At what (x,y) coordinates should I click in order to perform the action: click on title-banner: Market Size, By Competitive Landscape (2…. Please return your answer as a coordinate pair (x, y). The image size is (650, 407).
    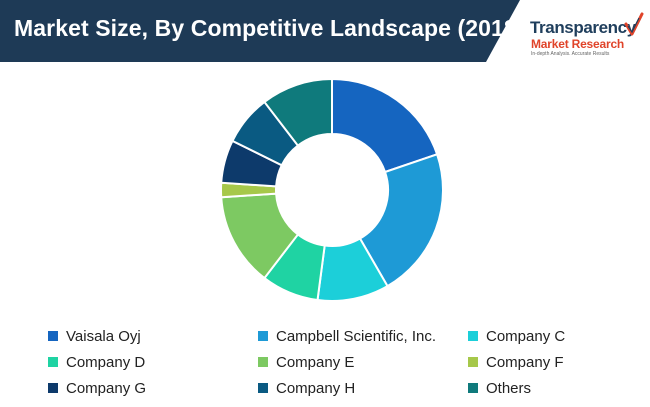
    Looking at the image, I should click on (262, 31).